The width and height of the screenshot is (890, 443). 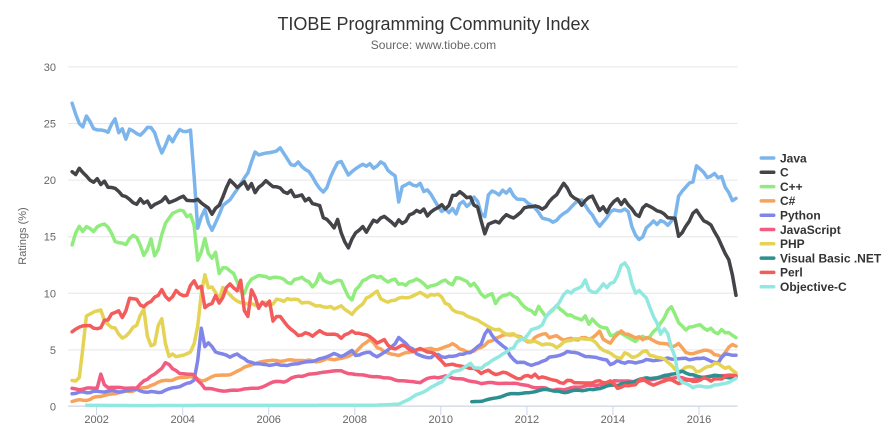 What do you see at coordinates (788, 201) in the screenshot?
I see `svg-text: C#` at bounding box center [788, 201].